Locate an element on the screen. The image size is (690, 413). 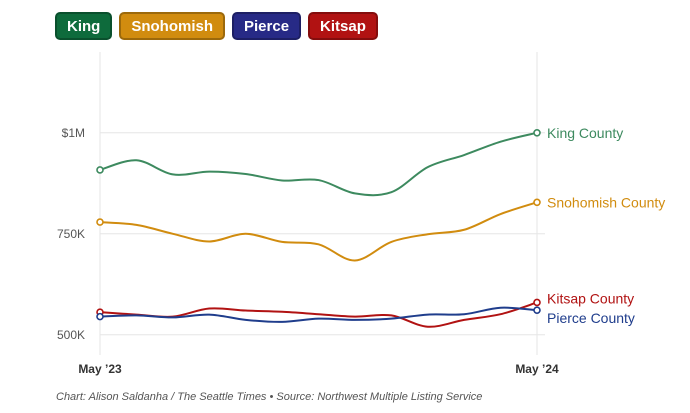
y-tick-label: $1M is located at coordinates (73, 133).